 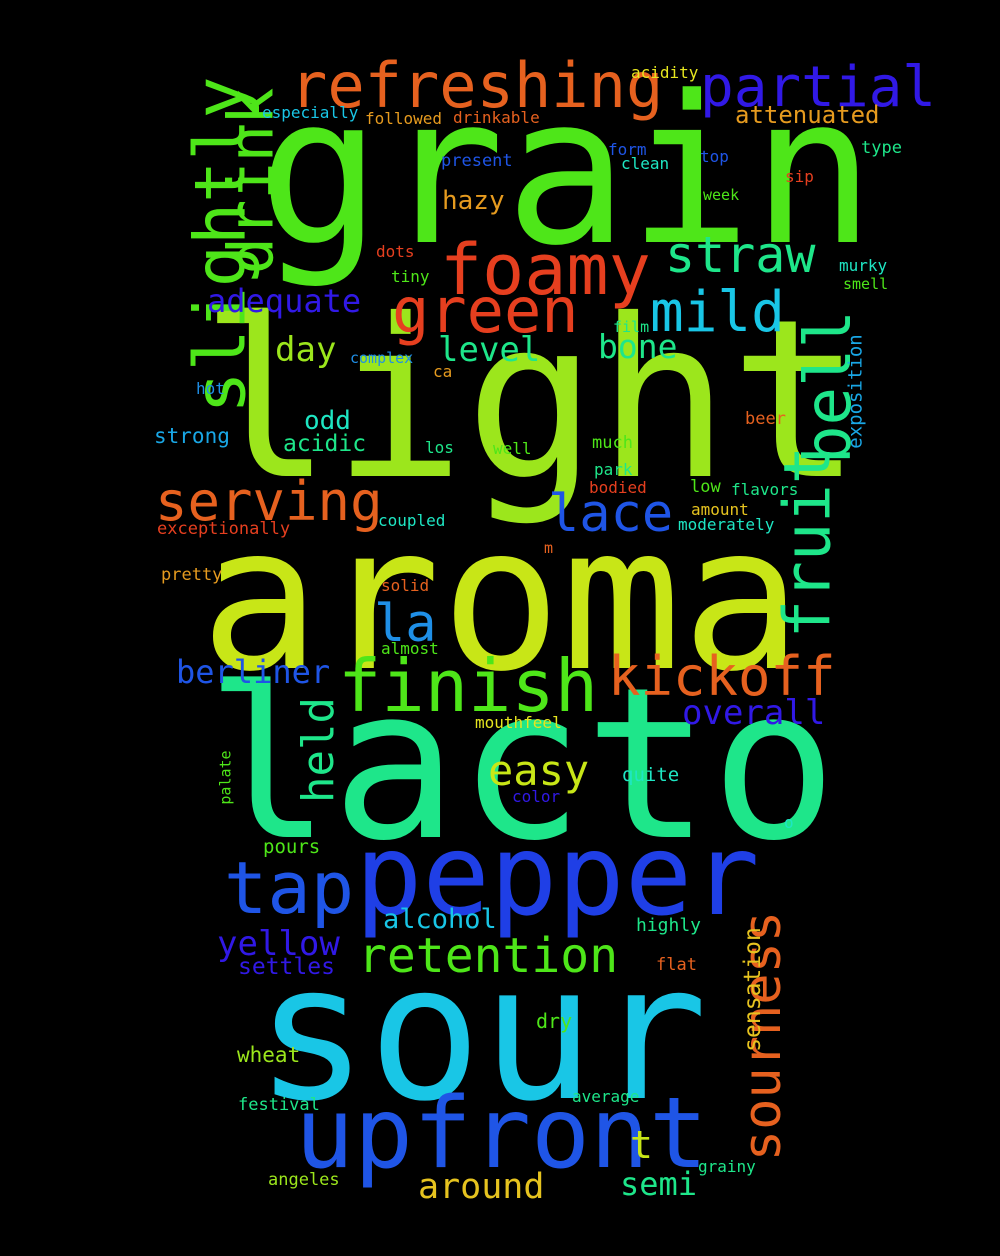 I want to click on word-sensation: sensation, so click(x=752, y=989).